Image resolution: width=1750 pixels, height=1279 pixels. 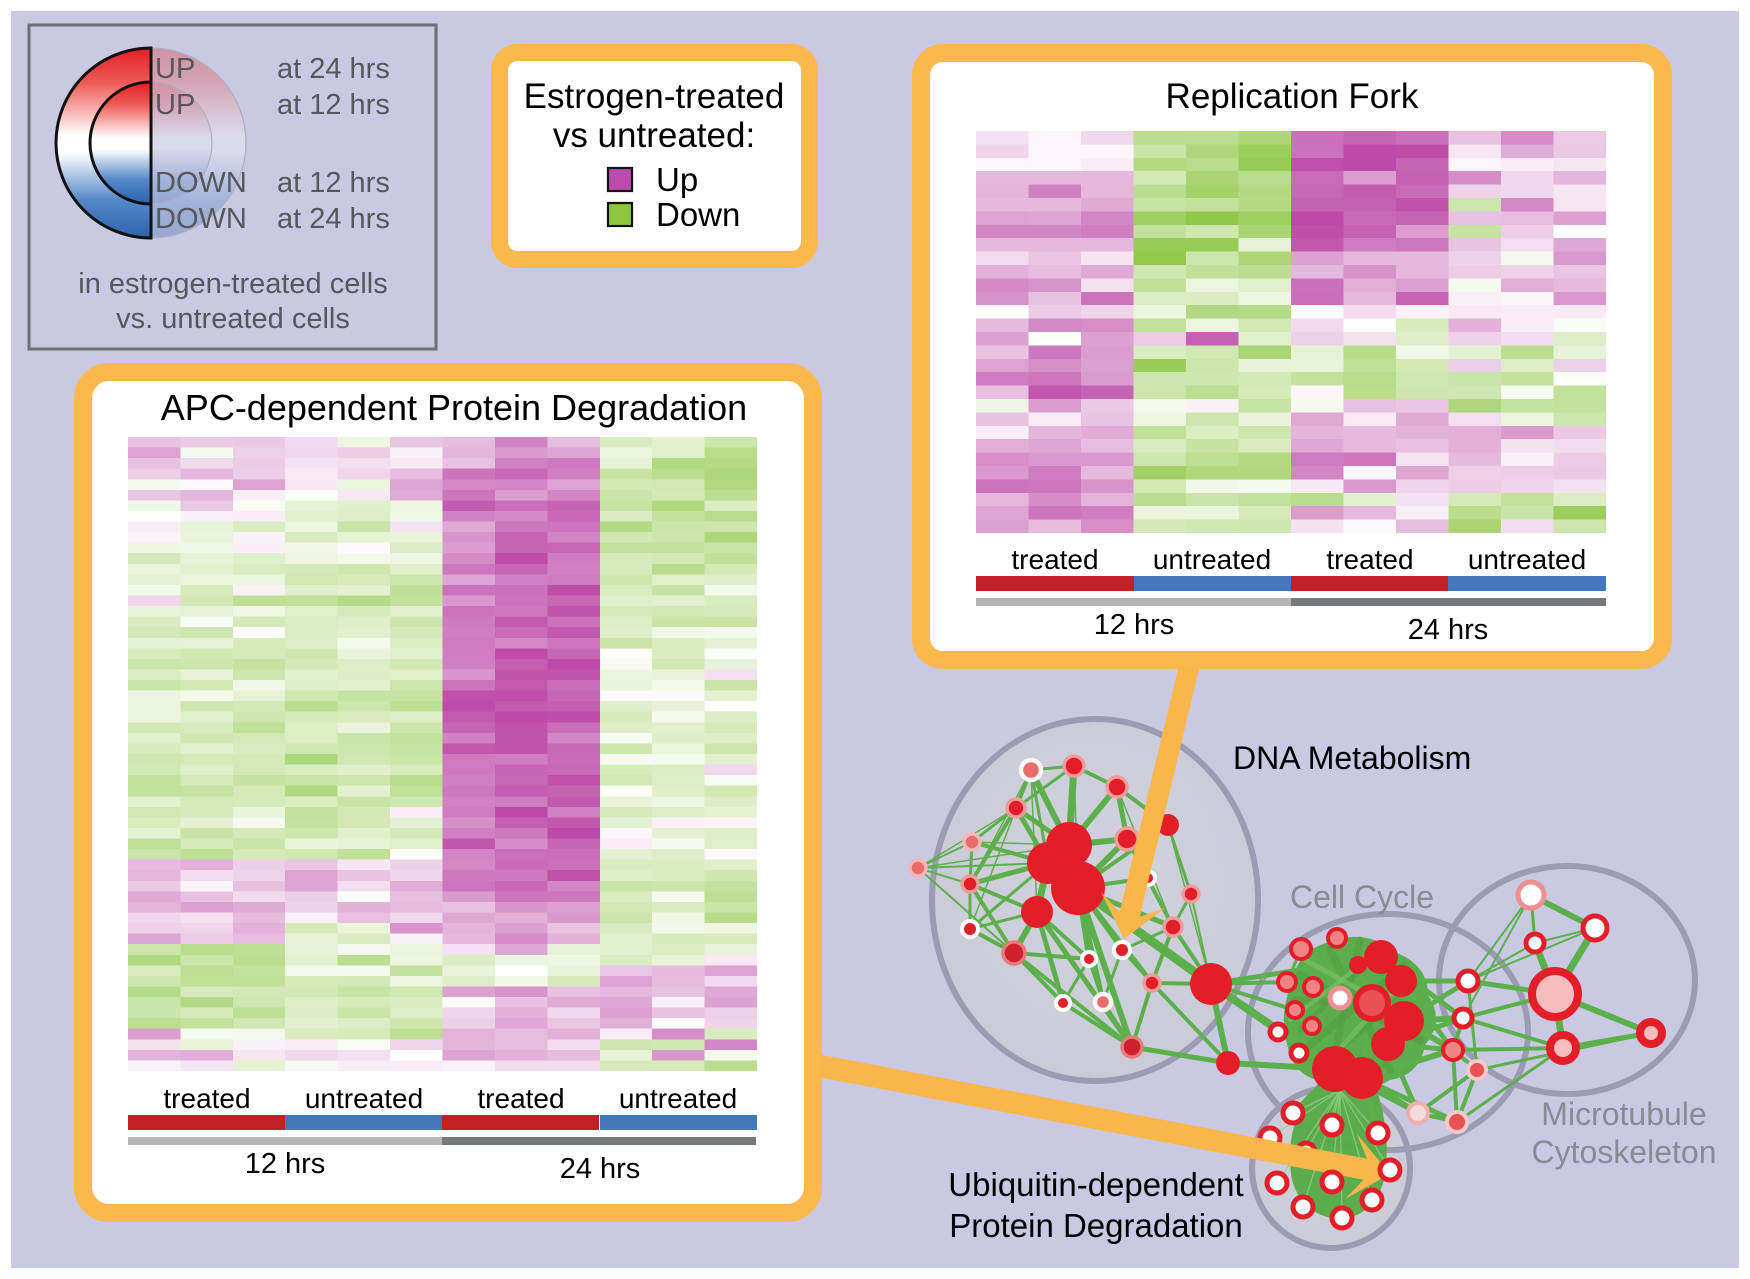 I want to click on svg-text:APC-dependent Protein Degradat: APC-dependent Protein Degradation, so click(x=454, y=407).